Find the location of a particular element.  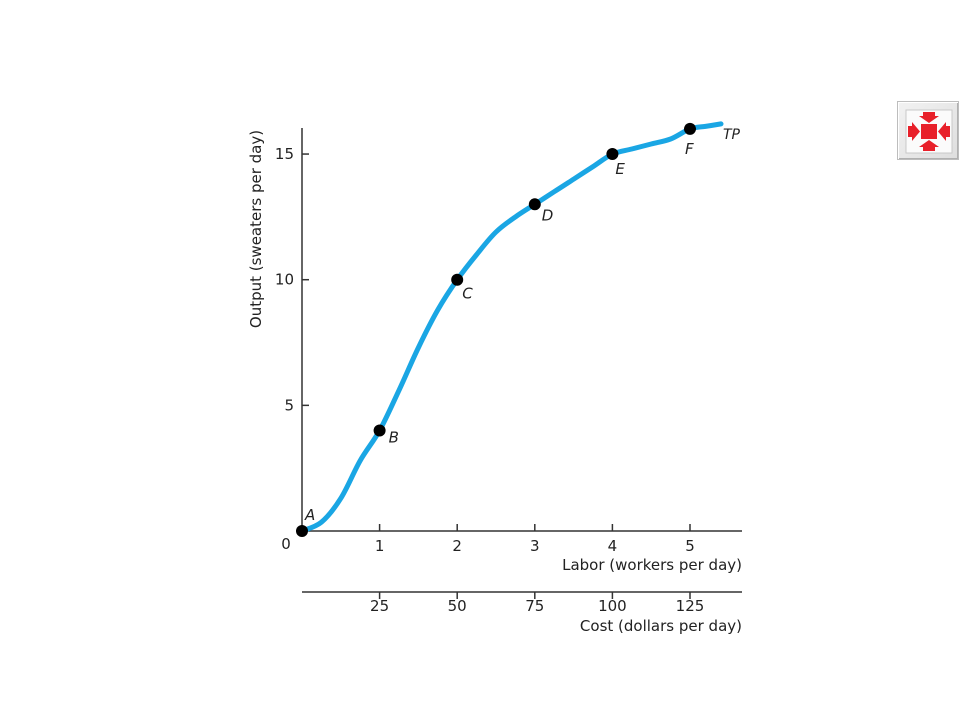

y-tick-label: 10 is located at coordinates (284, 280).